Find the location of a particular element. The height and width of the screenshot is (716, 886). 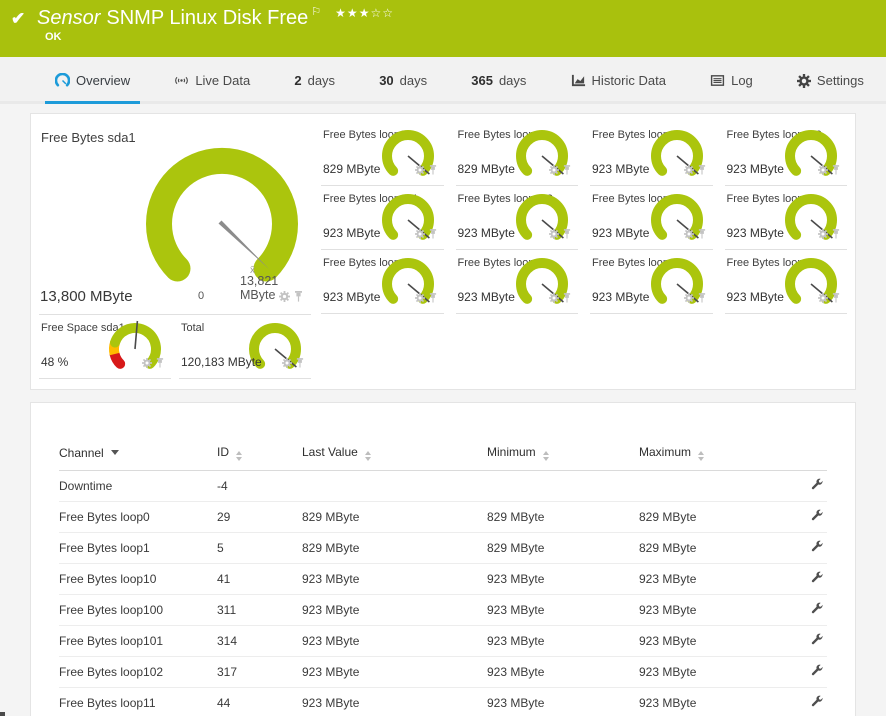

gauge-icon is located at coordinates (62, 80).